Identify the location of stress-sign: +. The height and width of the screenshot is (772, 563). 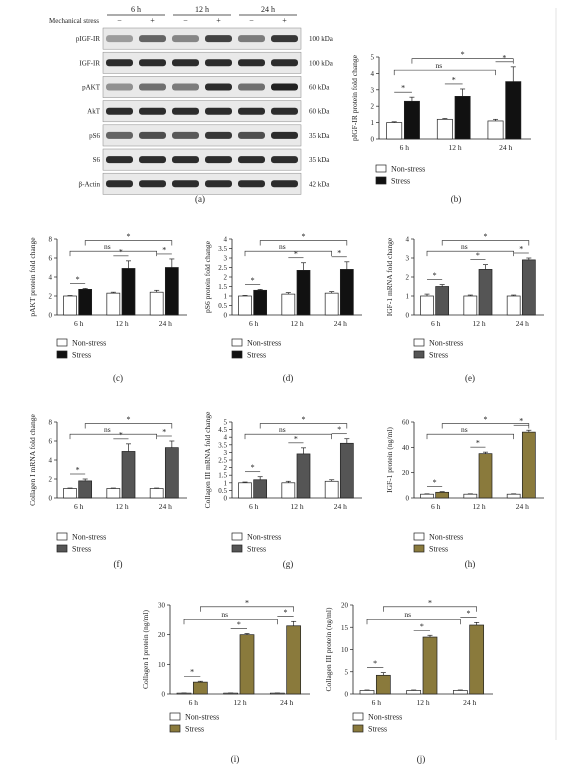
(218, 20).